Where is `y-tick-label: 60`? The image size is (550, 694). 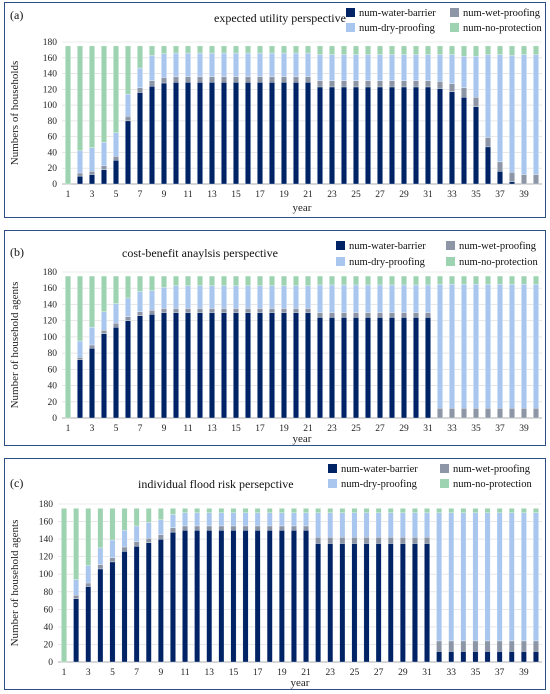
y-tick-label: 60 is located at coordinates (53, 138).